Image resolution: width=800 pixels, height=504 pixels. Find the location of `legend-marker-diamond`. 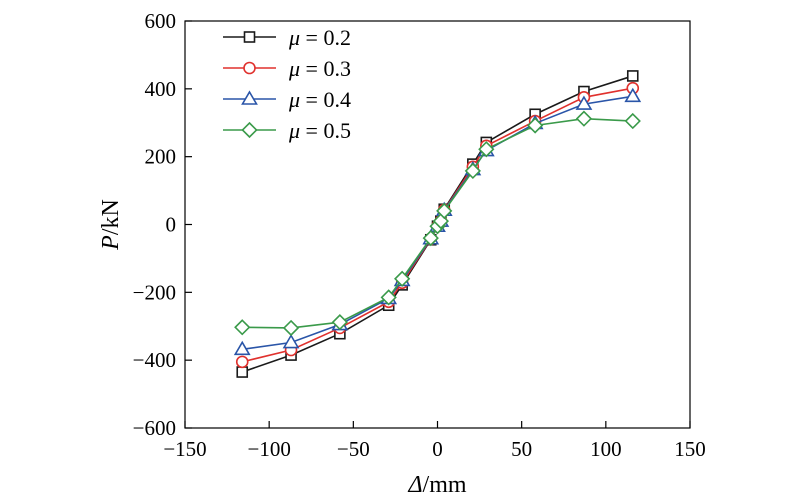

legend-marker-diamond is located at coordinates (249, 130).